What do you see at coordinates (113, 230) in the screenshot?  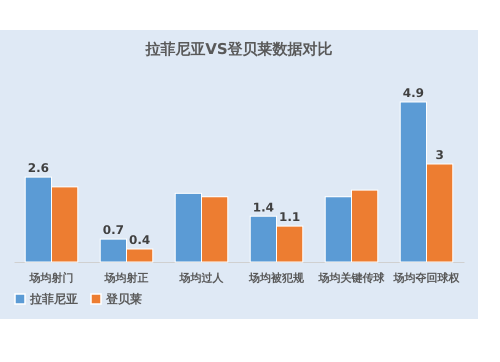 I see `data-label: 0.7` at bounding box center [113, 230].